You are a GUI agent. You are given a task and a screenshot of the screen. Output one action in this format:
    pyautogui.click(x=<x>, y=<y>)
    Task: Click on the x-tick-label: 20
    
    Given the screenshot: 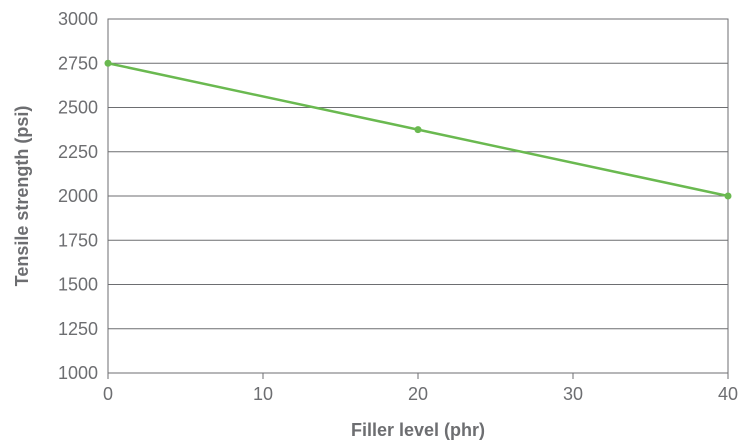 What is the action you would take?
    pyautogui.click(x=418, y=394)
    